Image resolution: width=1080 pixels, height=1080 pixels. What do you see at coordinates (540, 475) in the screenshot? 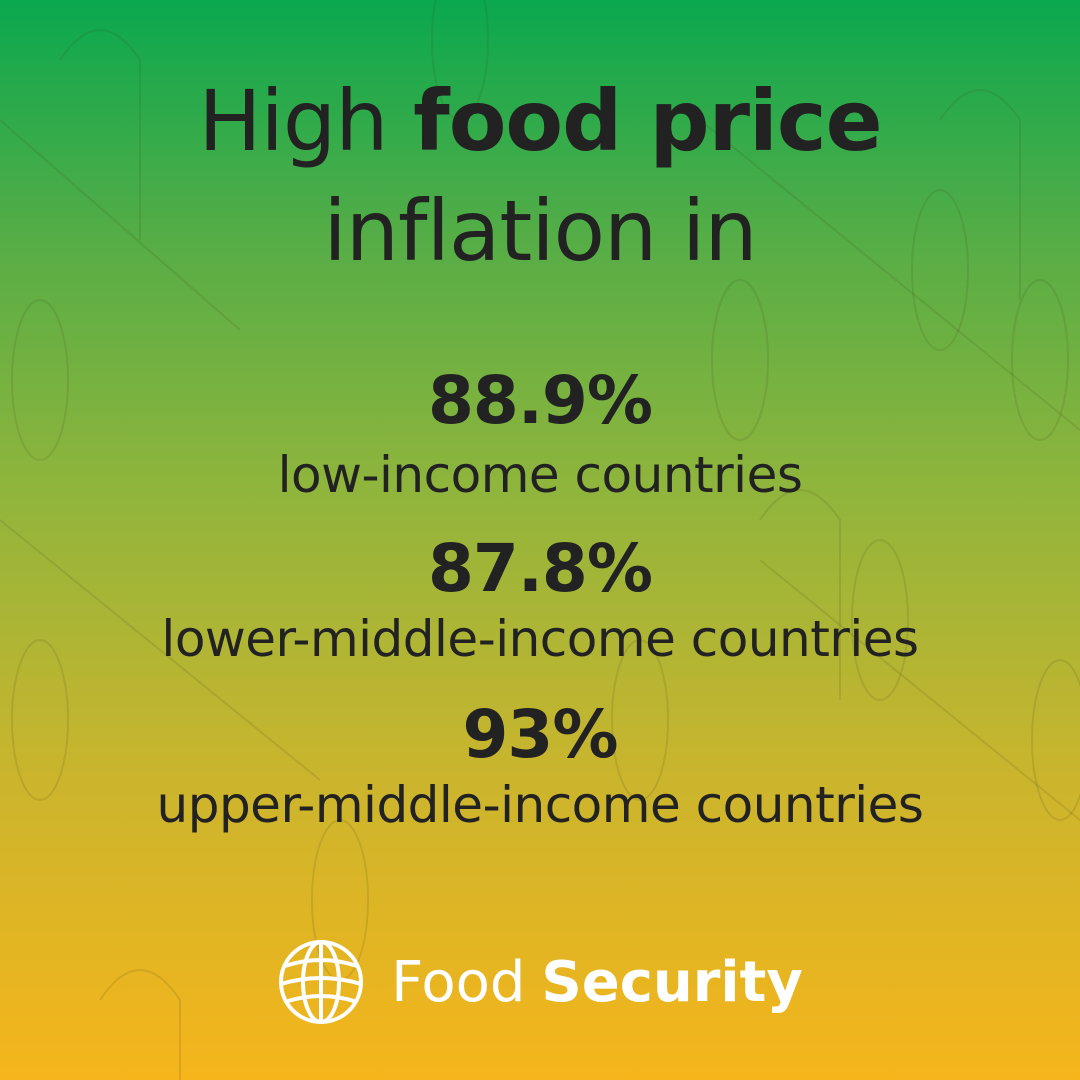
I see `stat-label: low-income countries` at bounding box center [540, 475].